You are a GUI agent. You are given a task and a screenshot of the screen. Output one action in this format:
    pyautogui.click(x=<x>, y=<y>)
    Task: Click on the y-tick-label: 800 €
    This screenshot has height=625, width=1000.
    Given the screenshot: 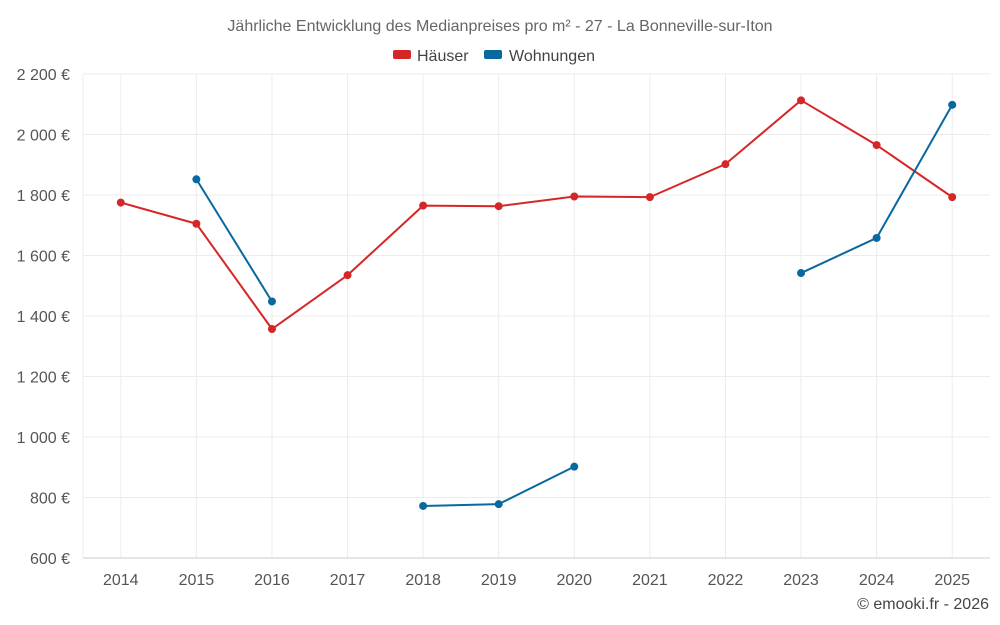 What is the action you would take?
    pyautogui.click(x=50, y=499)
    